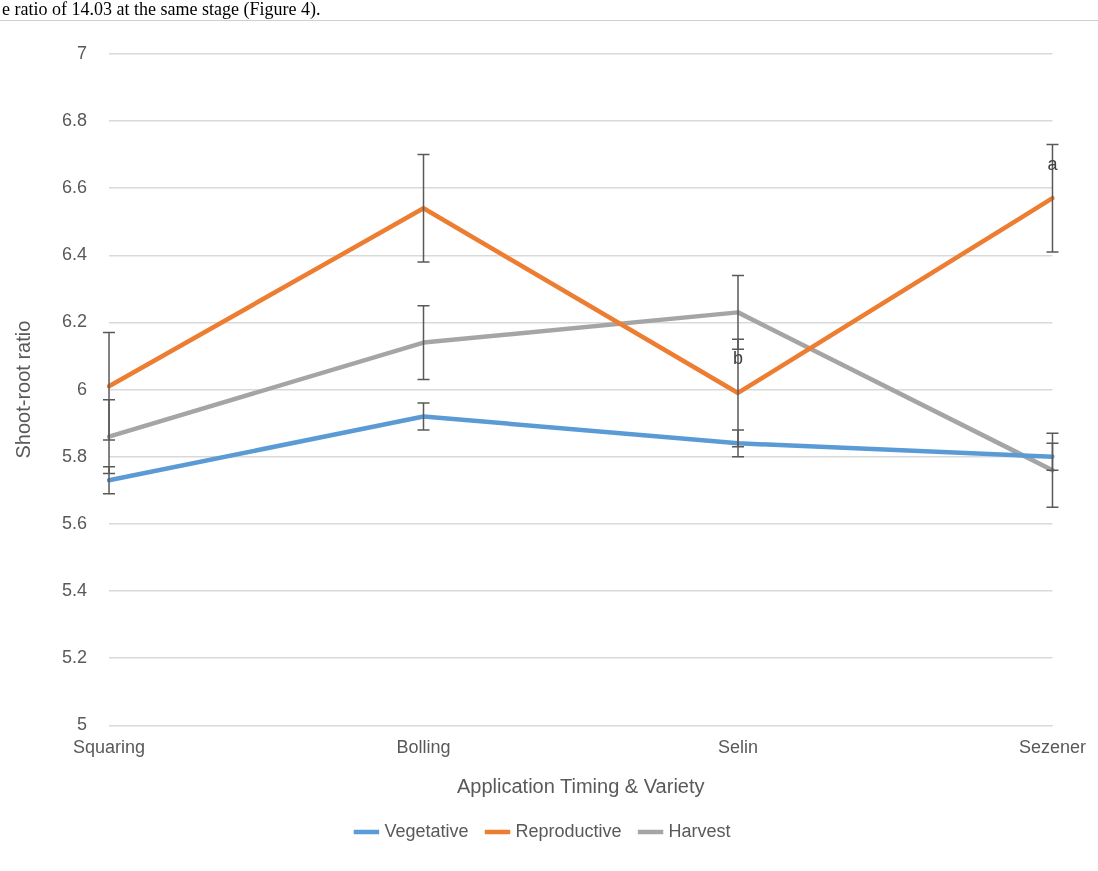  Describe the element at coordinates (74, 321) in the screenshot. I see `y-tick-label: 6.2` at that location.